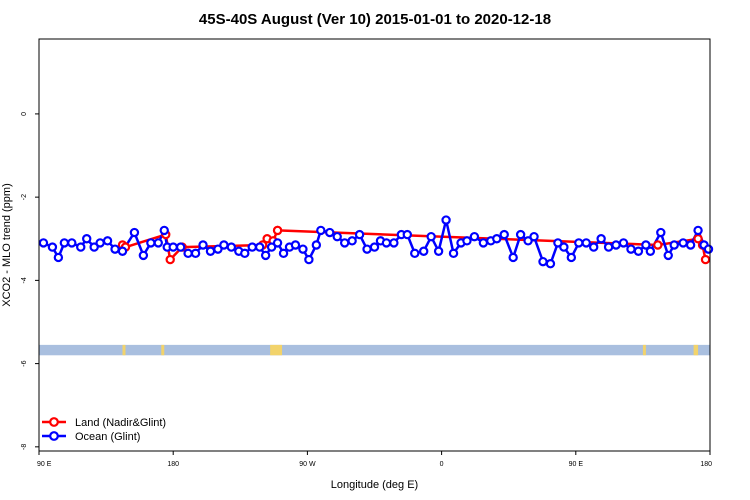 The image size is (750, 500). I want to click on y-tick-label: -2, so click(24, 197).